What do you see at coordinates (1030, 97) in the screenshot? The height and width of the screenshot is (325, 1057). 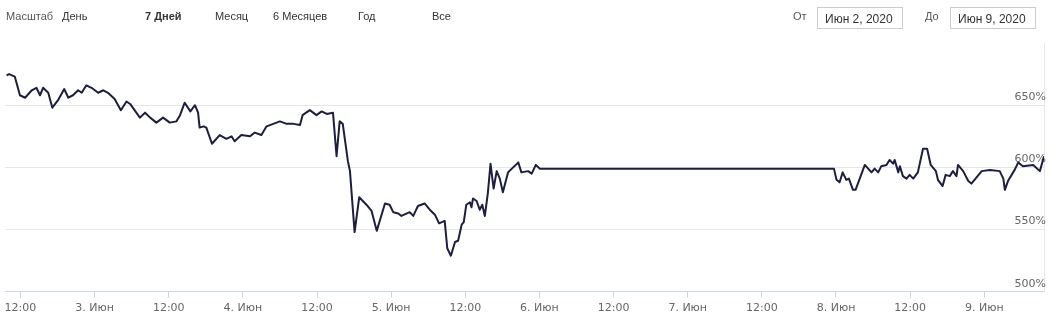 I see `y-tick-label: 650%` at bounding box center [1030, 97].